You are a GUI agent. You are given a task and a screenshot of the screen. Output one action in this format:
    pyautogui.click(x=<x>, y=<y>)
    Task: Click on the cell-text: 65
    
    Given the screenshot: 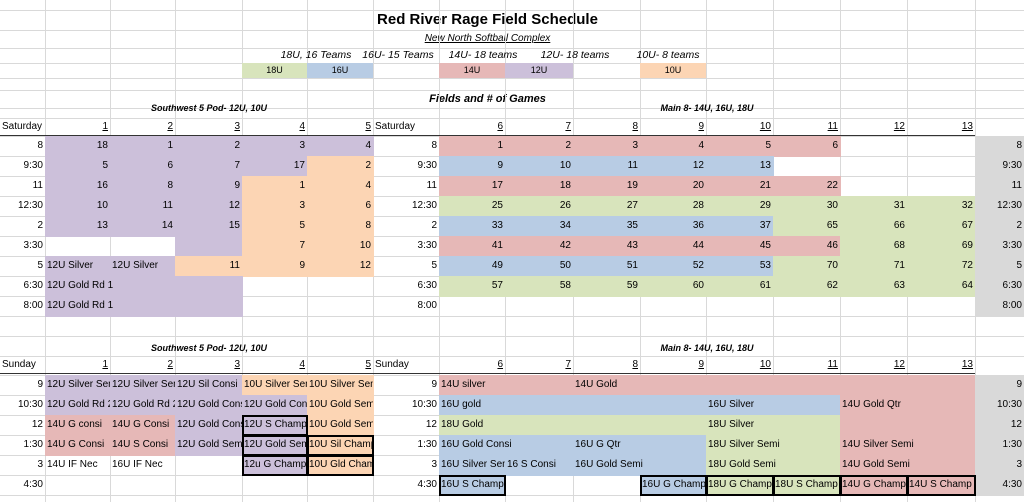 What is the action you would take?
    pyautogui.click(x=832, y=225)
    